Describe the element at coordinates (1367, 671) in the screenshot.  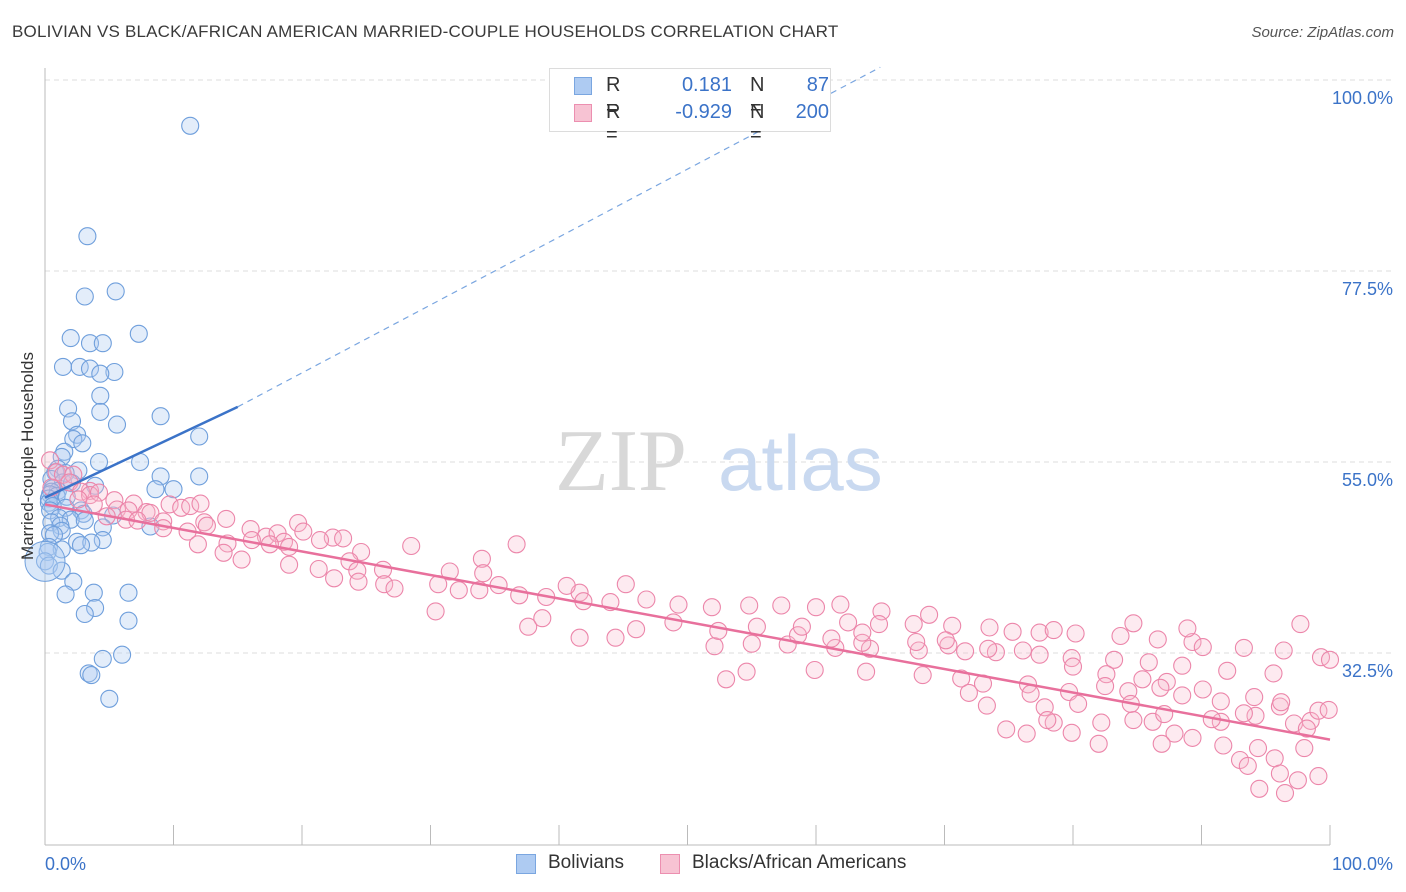
I see `y-tick-label: 32.5%` at that location.